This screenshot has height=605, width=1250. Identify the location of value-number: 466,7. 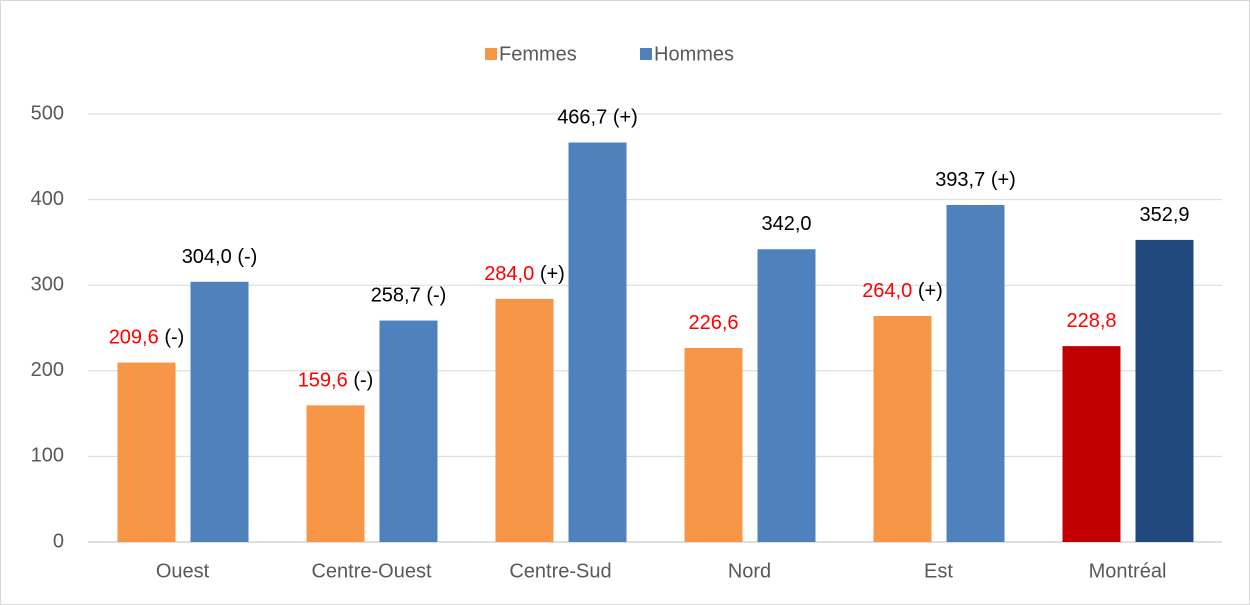
(582, 118).